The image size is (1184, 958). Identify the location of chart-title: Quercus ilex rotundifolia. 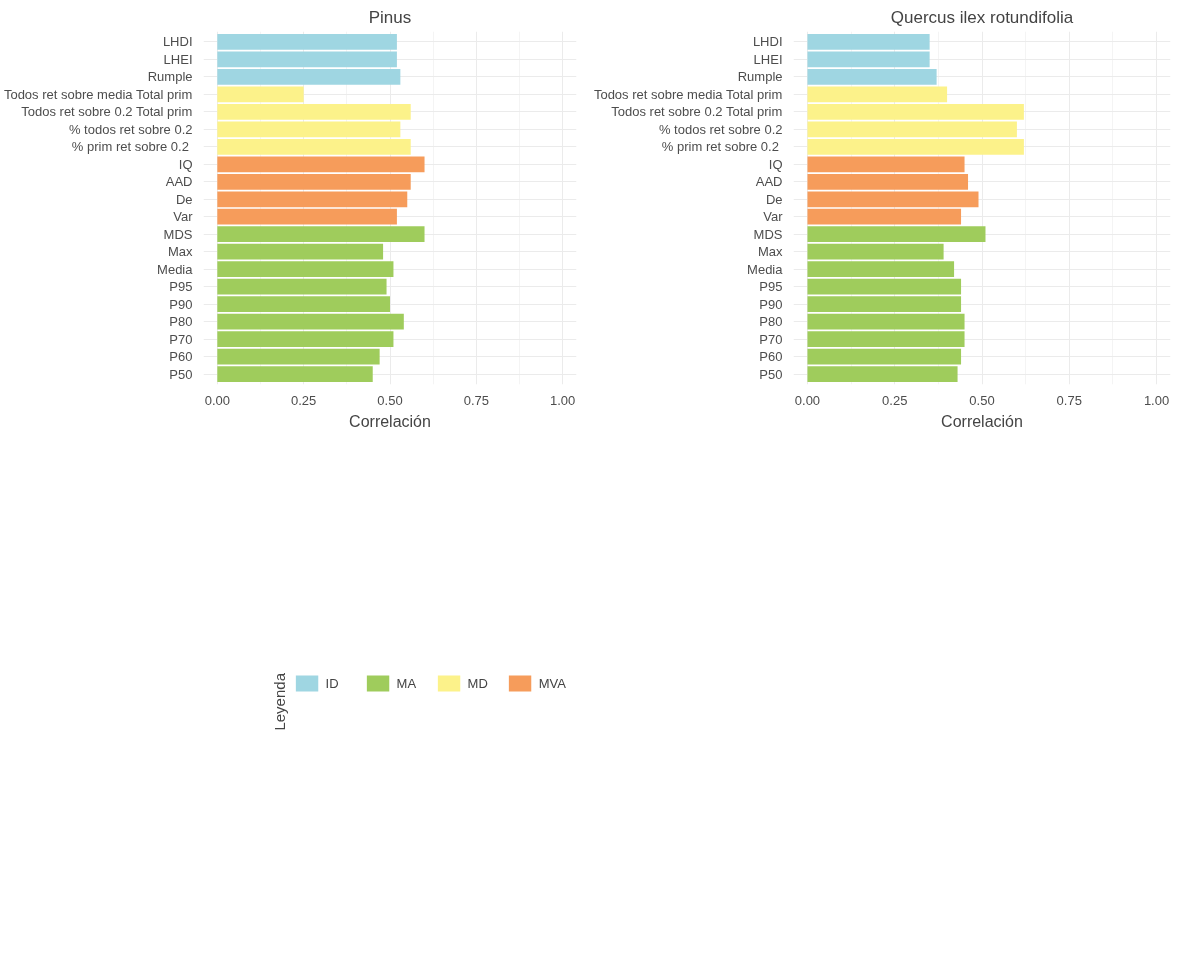
(982, 17).